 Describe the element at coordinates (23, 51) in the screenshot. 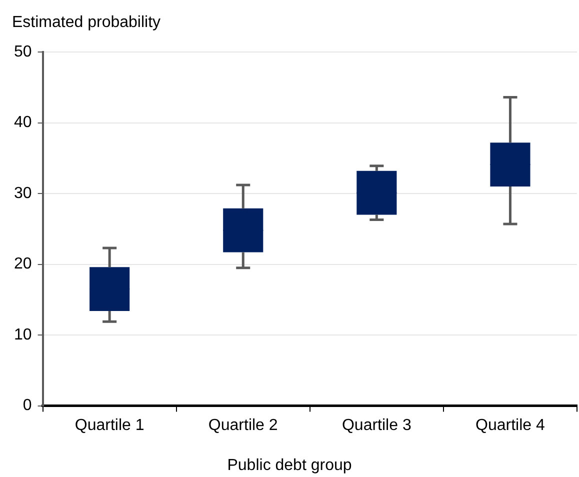

I see `y-tick-label: 50` at that location.